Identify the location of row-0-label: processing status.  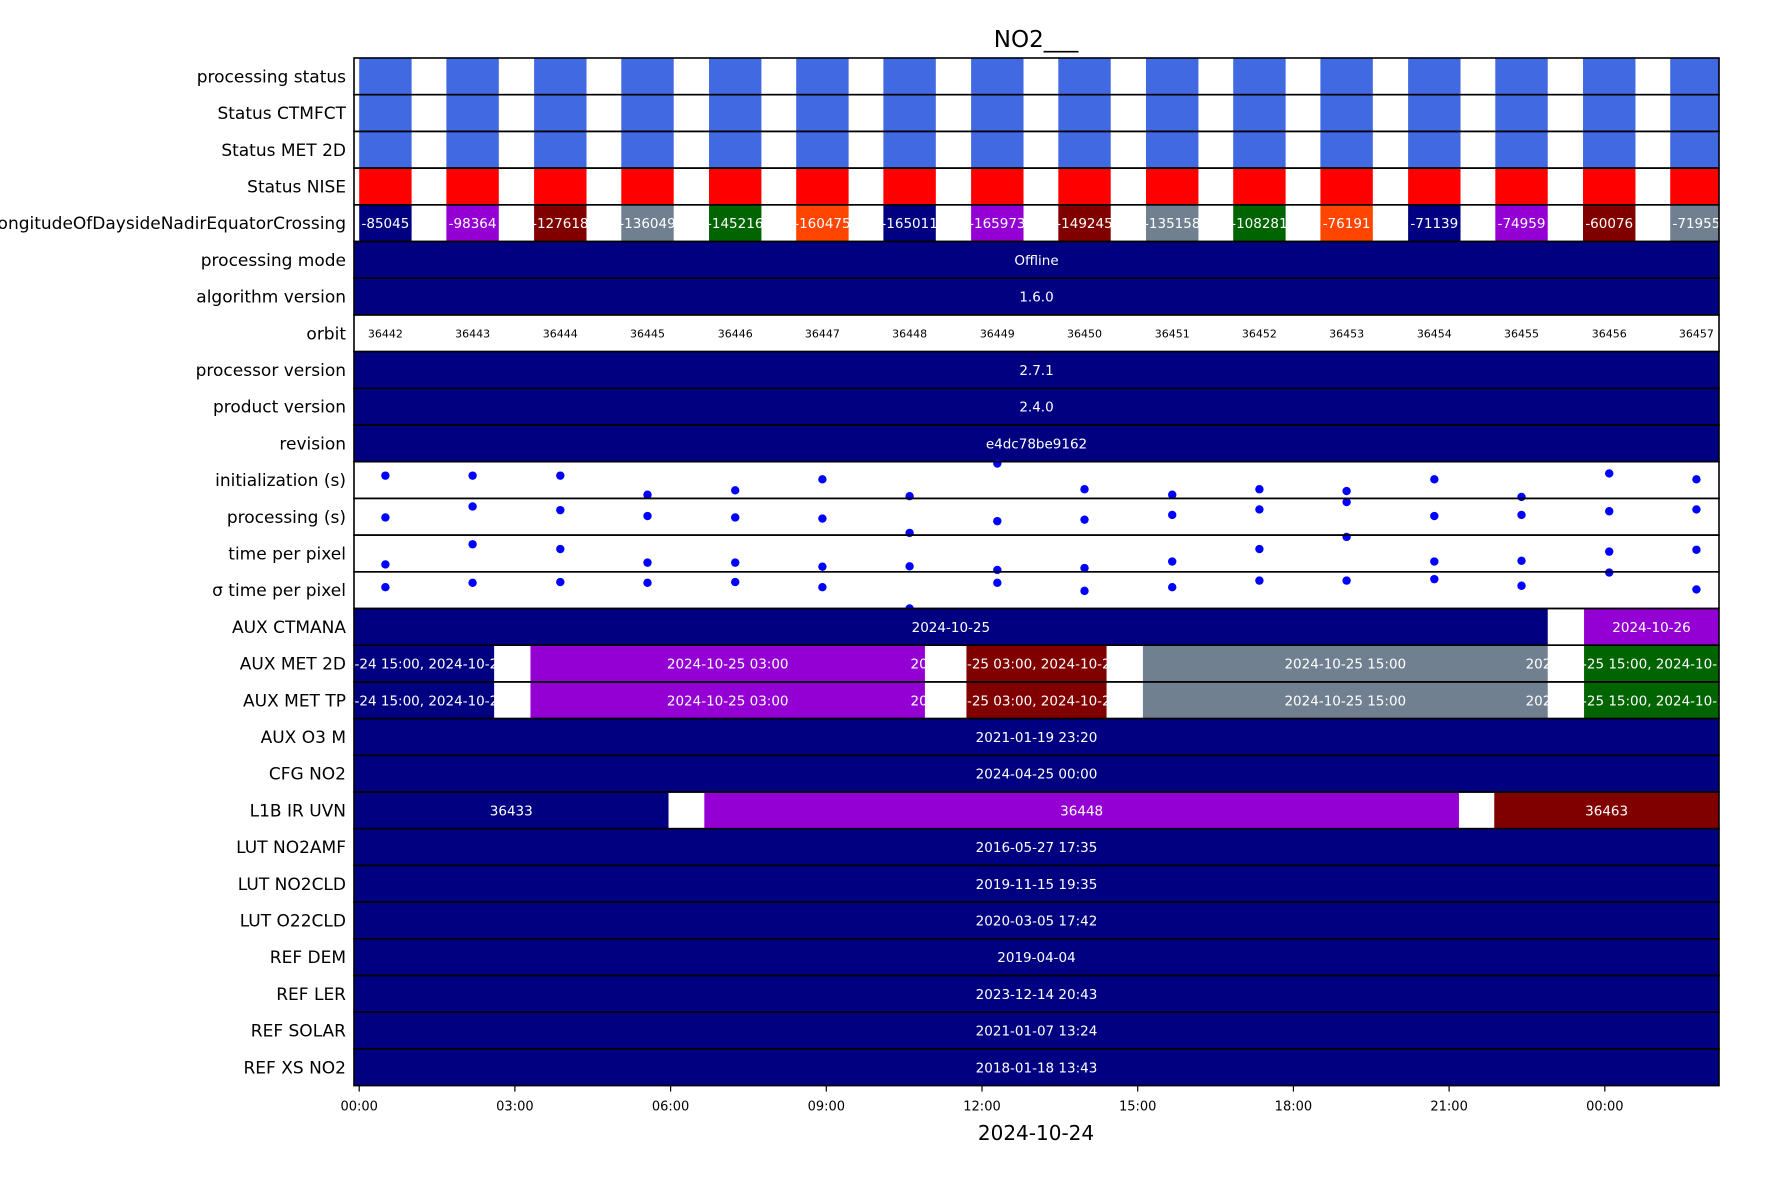
(271, 77).